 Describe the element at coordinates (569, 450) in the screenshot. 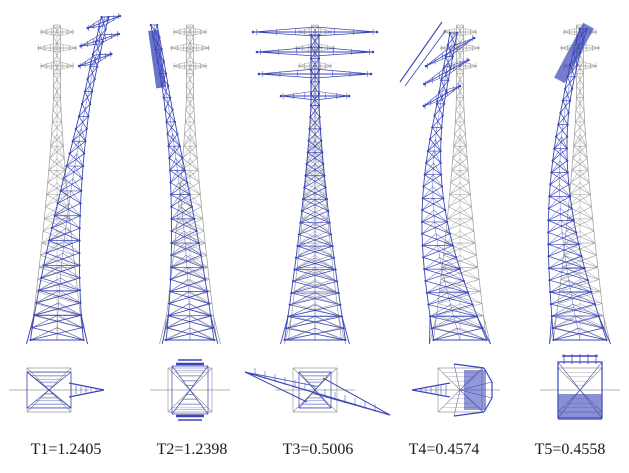

I see `mode-label-5: T5=0.4558` at that location.